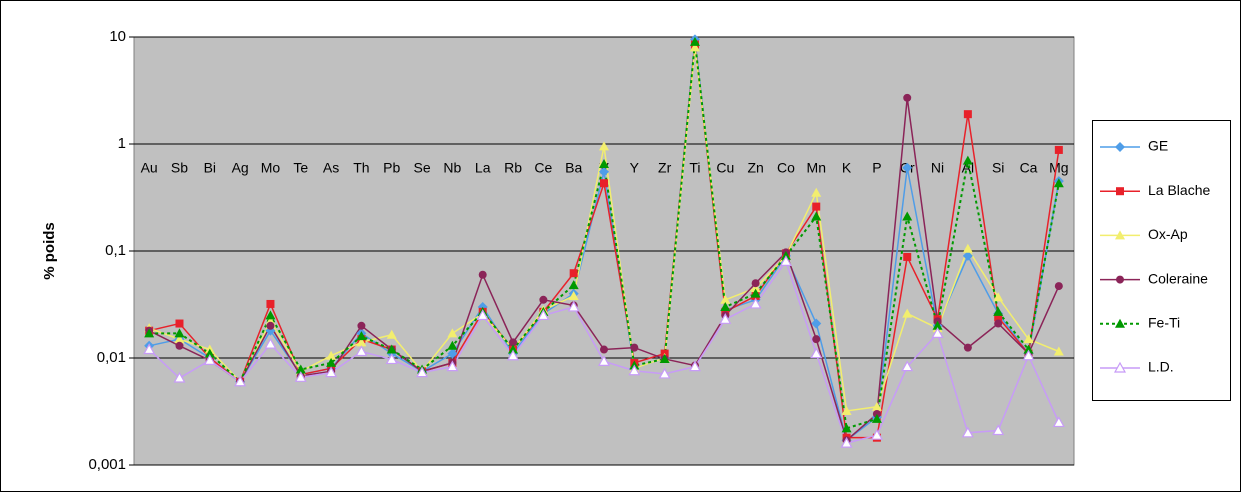 This screenshot has width=1241, height=492. Describe the element at coordinates (391, 168) in the screenshot. I see `x-tick-label: Pb` at that location.